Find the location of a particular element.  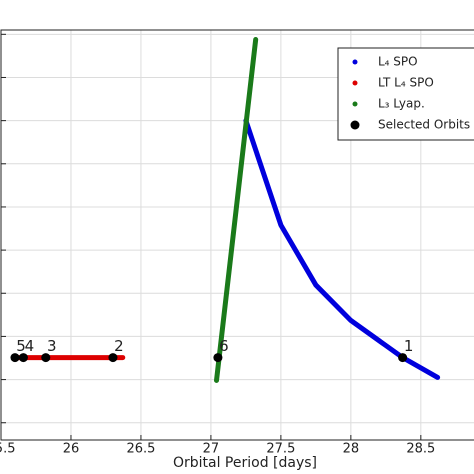

x-tick-label: 28 is located at coordinates (351, 449).